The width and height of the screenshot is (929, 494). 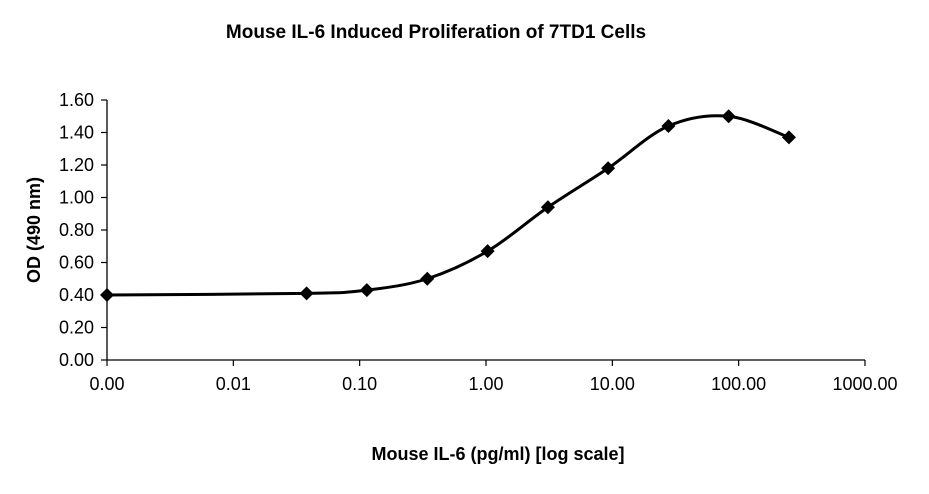 What do you see at coordinates (612, 384) in the screenshot?
I see `x-tick-label: 10.00` at bounding box center [612, 384].